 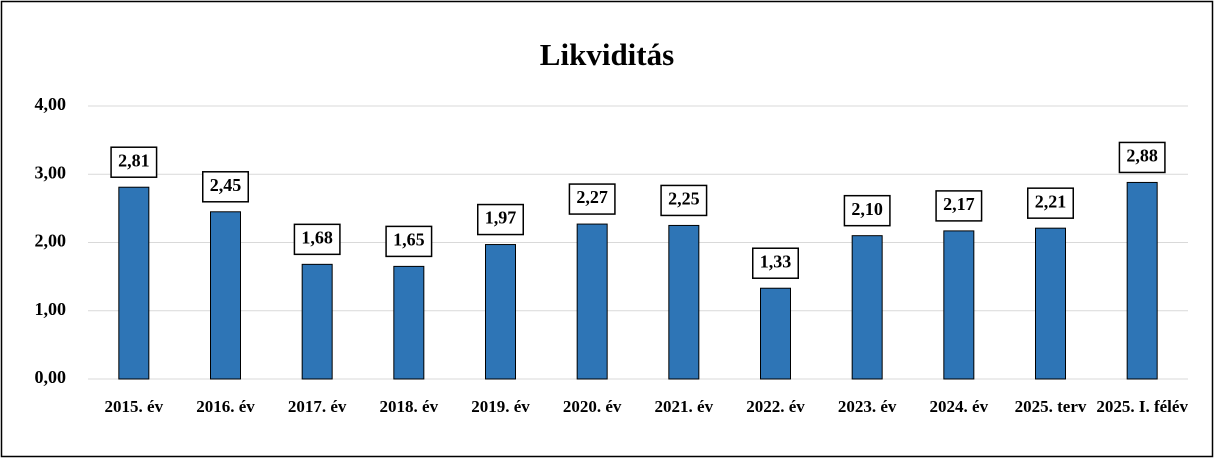 I want to click on x-tick-label: 2020. év, so click(x=592, y=406).